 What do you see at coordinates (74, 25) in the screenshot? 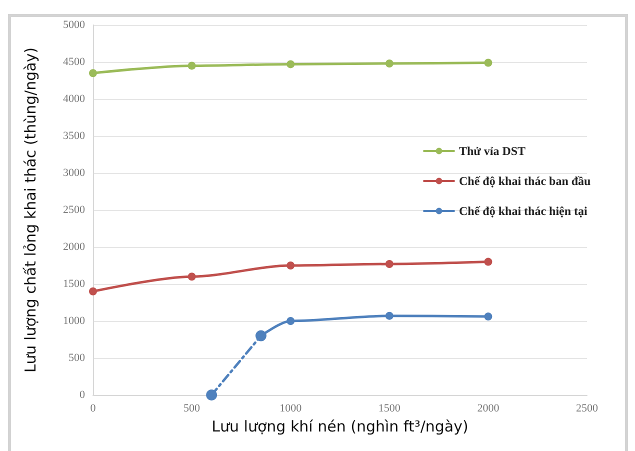
I see `y-tick-label: 5000` at bounding box center [74, 25].